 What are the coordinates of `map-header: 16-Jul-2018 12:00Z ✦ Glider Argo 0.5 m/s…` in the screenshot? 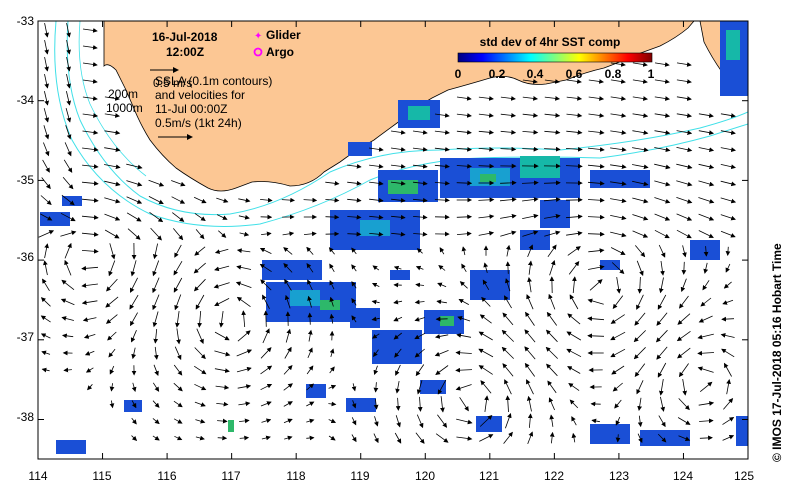 It's located at (203, 84).